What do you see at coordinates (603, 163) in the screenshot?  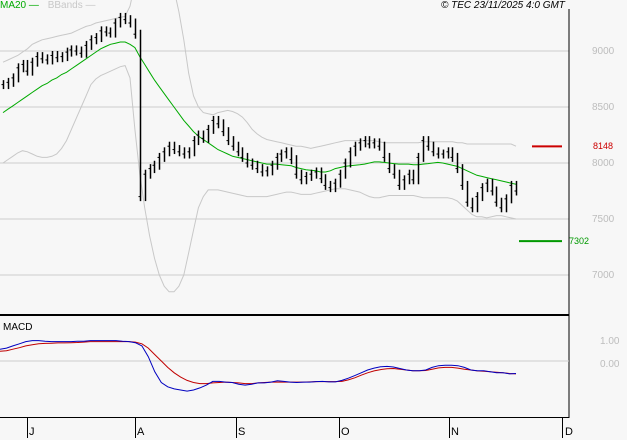 I see `y-tick-8000: 8000` at bounding box center [603, 163].